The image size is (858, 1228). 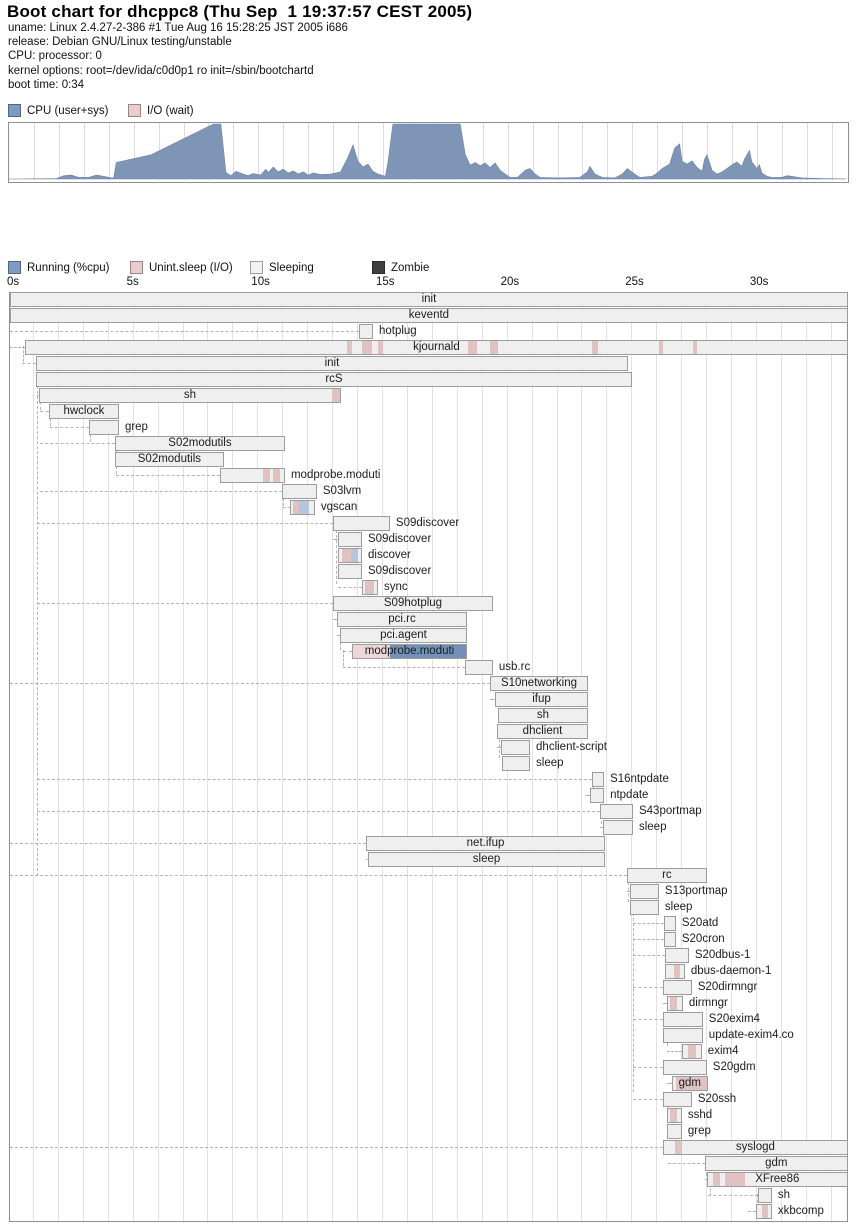 I want to click on process-label: S10networking, so click(x=539, y=683).